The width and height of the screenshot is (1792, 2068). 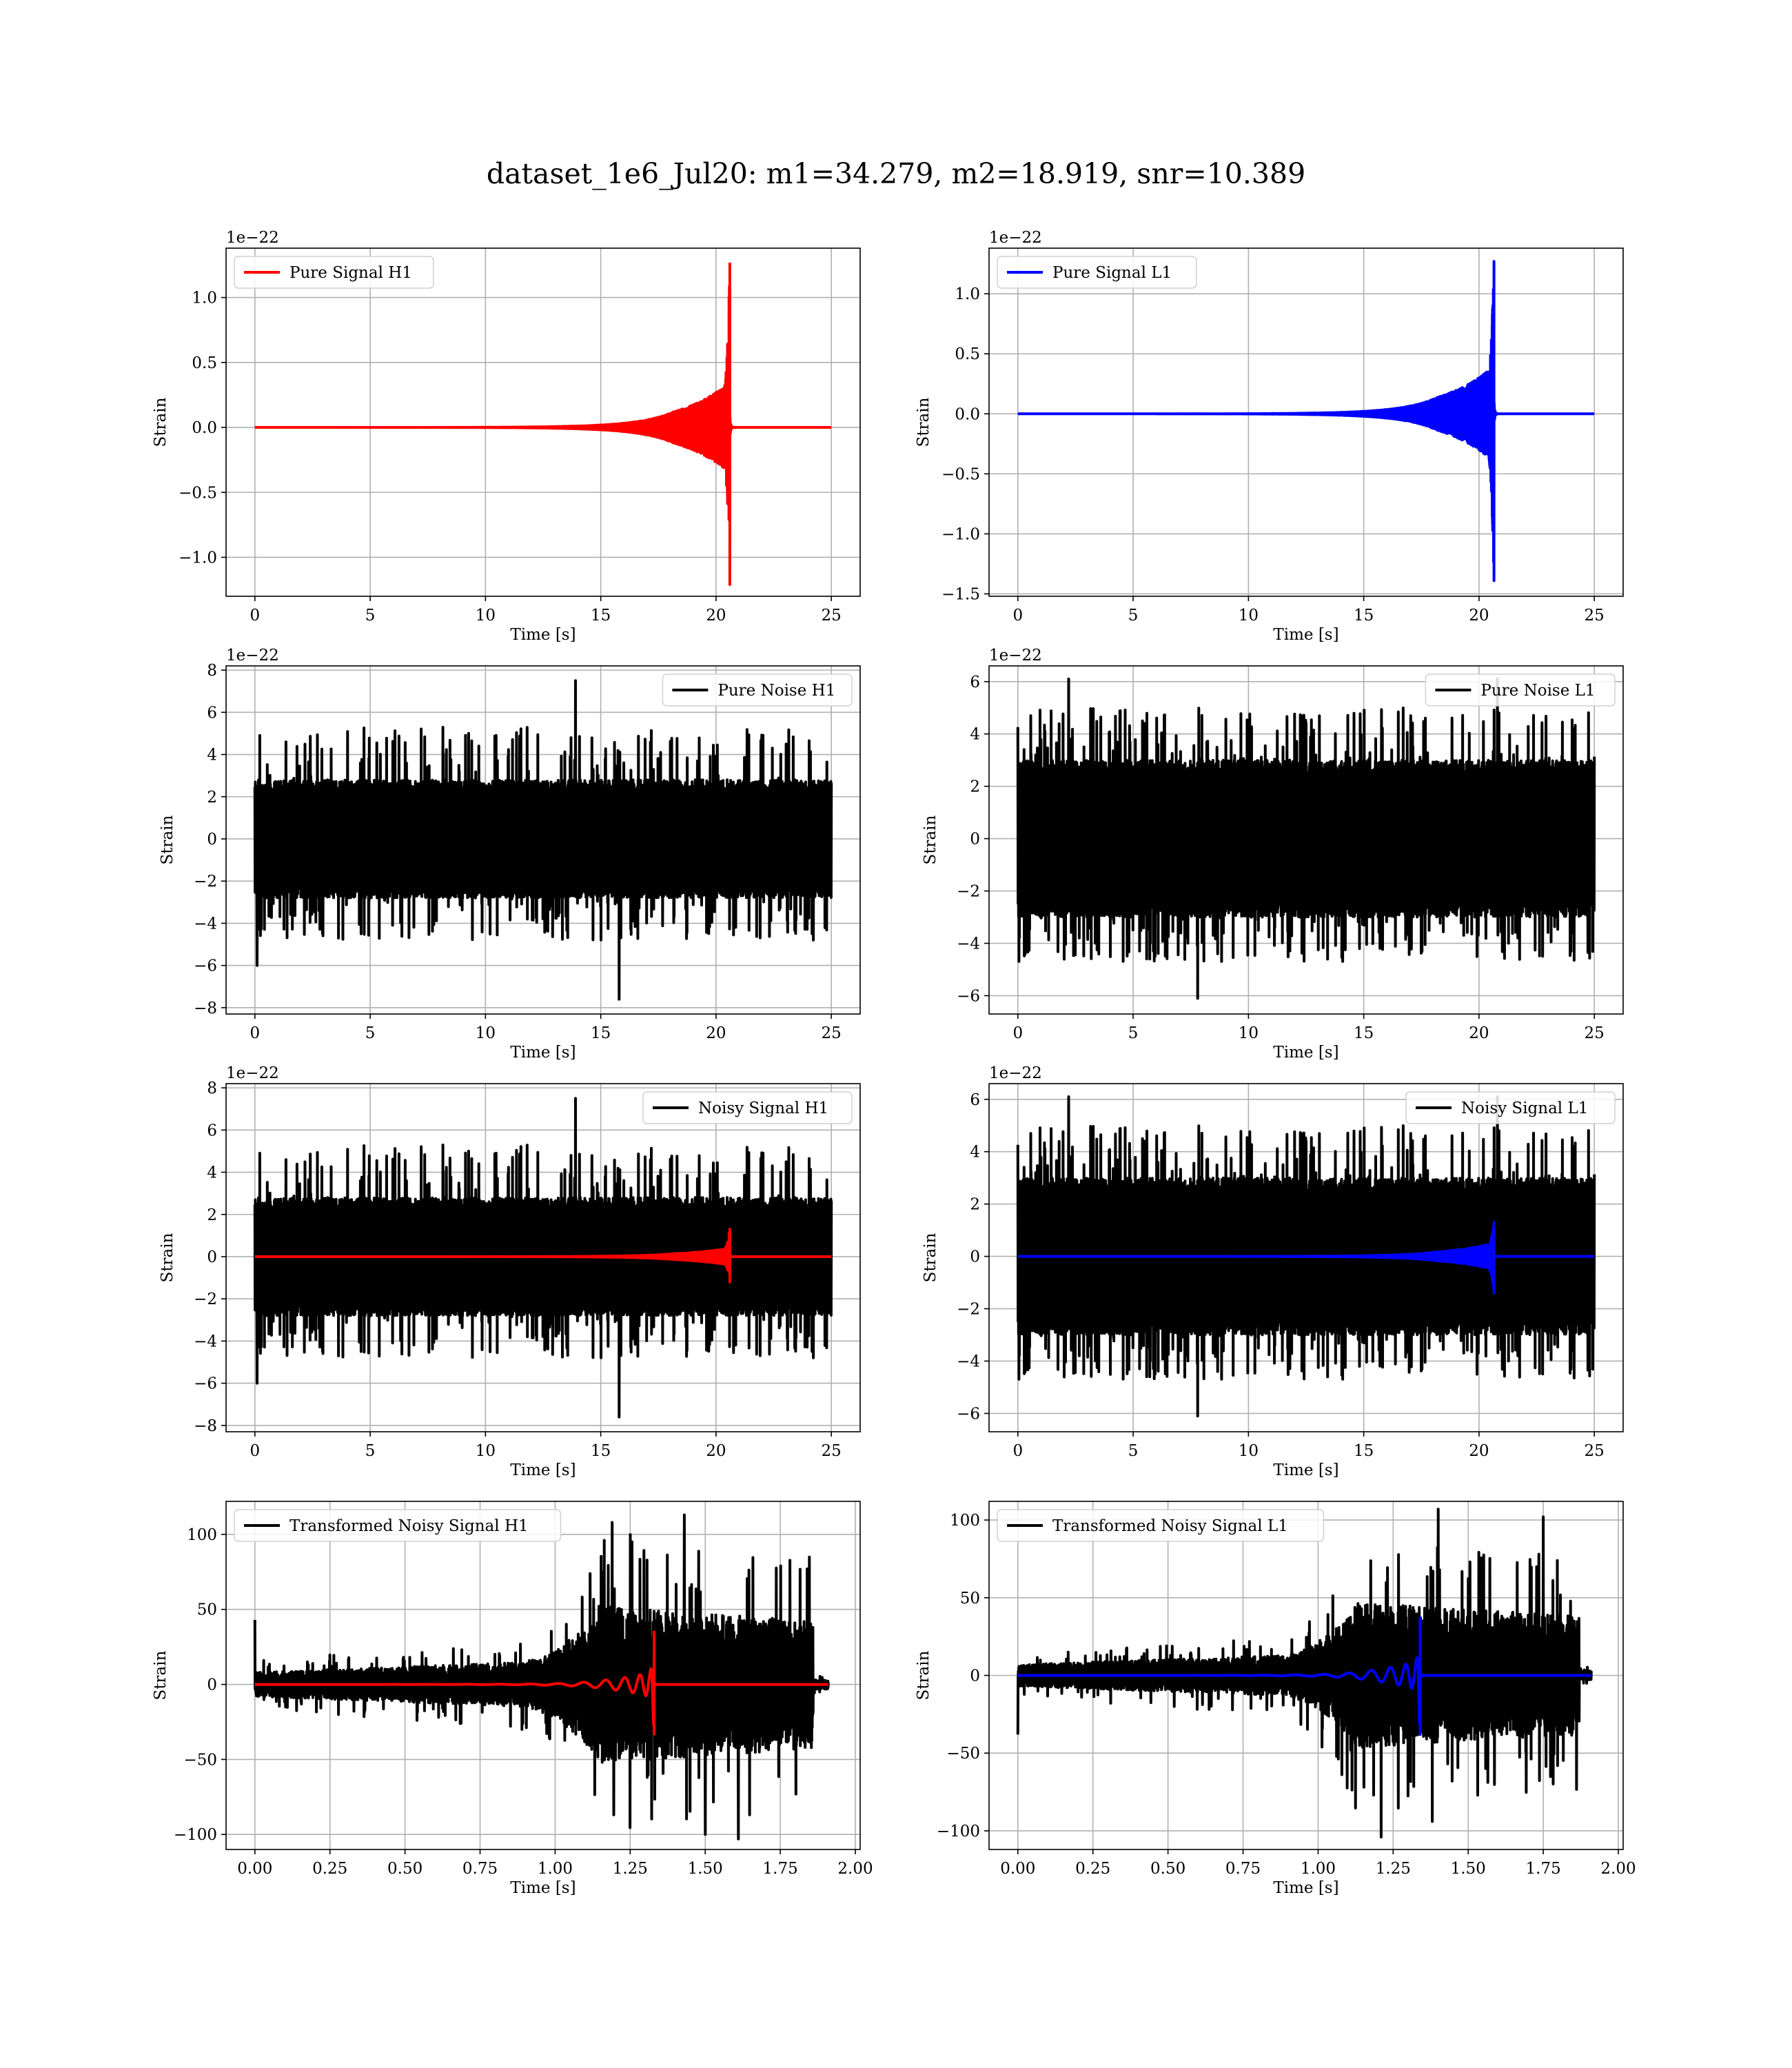 I want to click on legend-label: Pure Noise L1, so click(x=1538, y=691).